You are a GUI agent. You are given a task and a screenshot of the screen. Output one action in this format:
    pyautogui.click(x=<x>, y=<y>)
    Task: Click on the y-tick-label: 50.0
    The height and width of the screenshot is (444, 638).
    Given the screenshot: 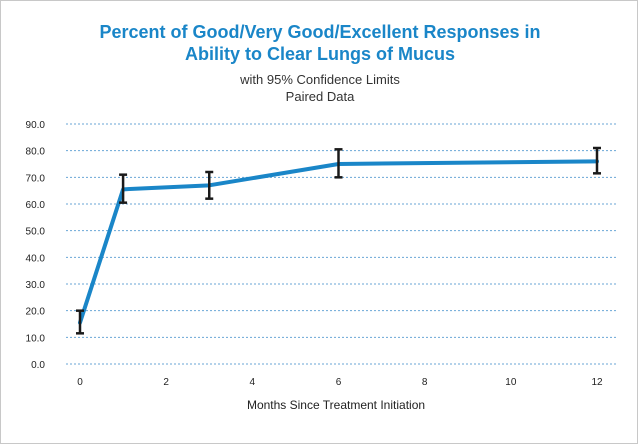 What is the action you would take?
    pyautogui.click(x=36, y=232)
    